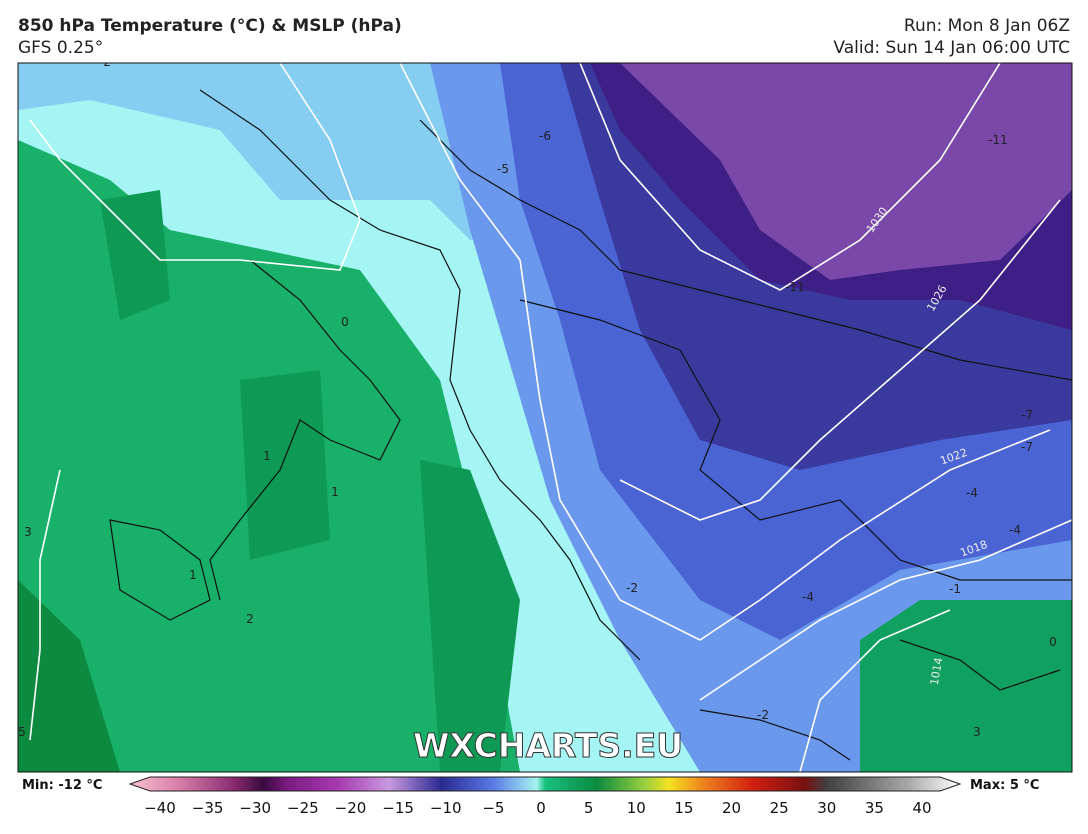 Image resolution: width=1088 pixels, height=834 pixels. What do you see at coordinates (208, 808) in the screenshot?
I see `colorbar-tick-label: −35` at bounding box center [208, 808].